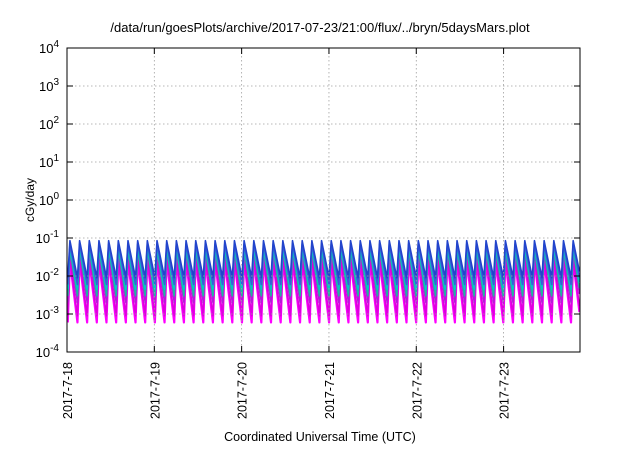 The height and width of the screenshot is (453, 640). What do you see at coordinates (49, 199) in the screenshot?
I see `y-tick-label: 10⁰` at bounding box center [49, 199].